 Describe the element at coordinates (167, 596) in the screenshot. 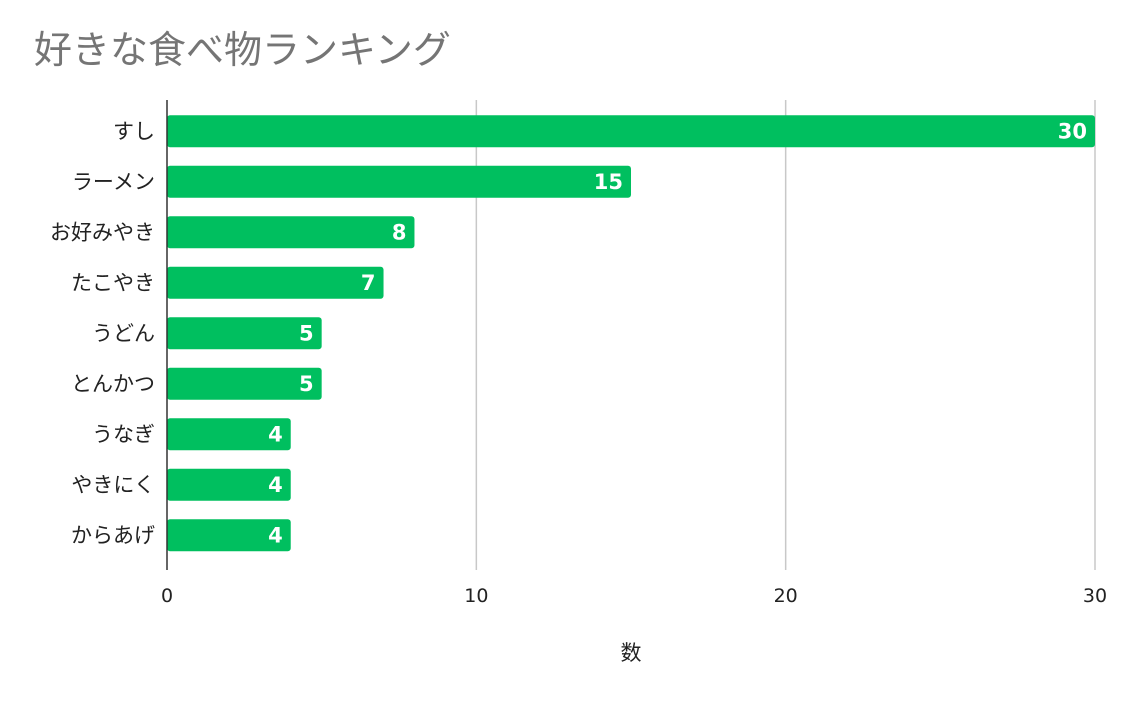

I see `x-tick-label: 0` at that location.